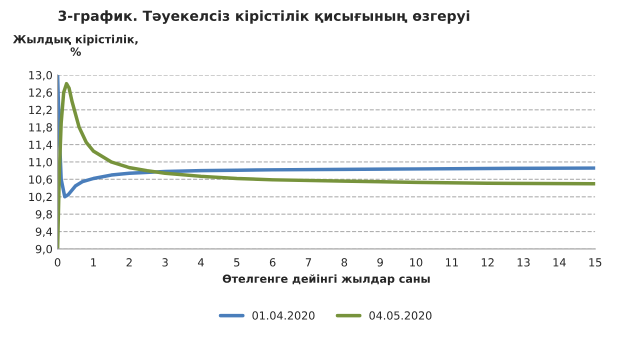 The height and width of the screenshot is (341, 640). What do you see at coordinates (40, 145) in the screenshot?
I see `y-tick-label: 11,4` at bounding box center [40, 145].